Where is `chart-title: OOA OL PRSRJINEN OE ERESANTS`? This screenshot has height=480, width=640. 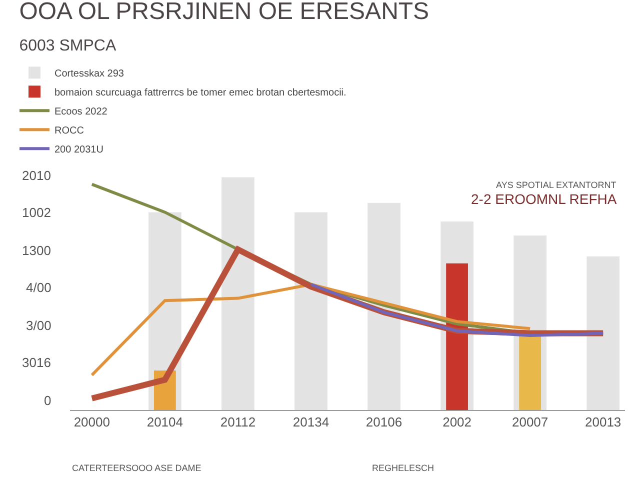
chart-title: OOA OL PRSRJINEN OE ERESANTS is located at coordinates (224, 13).